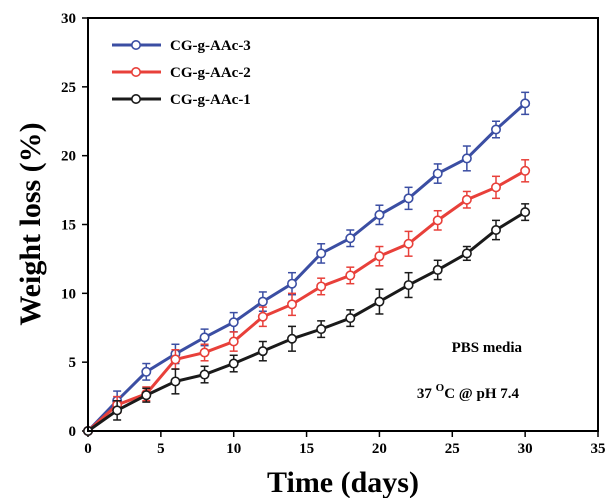  I want to click on y-tick-label: 25, so click(68, 88).